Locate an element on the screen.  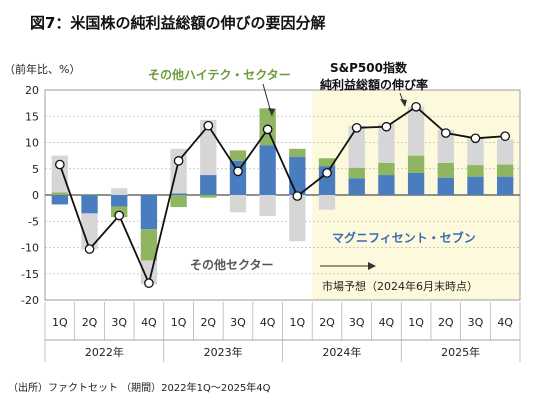
y-tick-label: 15 is located at coordinates (32, 116).